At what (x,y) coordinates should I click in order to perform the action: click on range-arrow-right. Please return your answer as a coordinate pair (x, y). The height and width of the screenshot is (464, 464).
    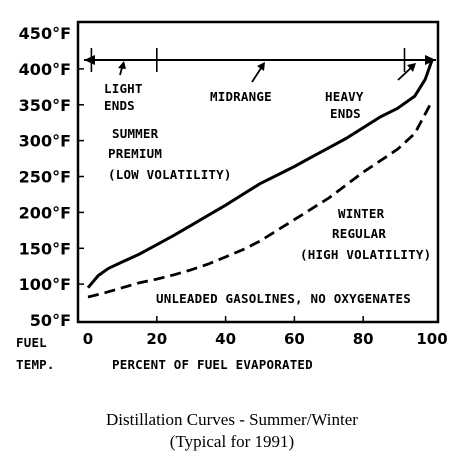
    Looking at the image, I should click on (430, 60).